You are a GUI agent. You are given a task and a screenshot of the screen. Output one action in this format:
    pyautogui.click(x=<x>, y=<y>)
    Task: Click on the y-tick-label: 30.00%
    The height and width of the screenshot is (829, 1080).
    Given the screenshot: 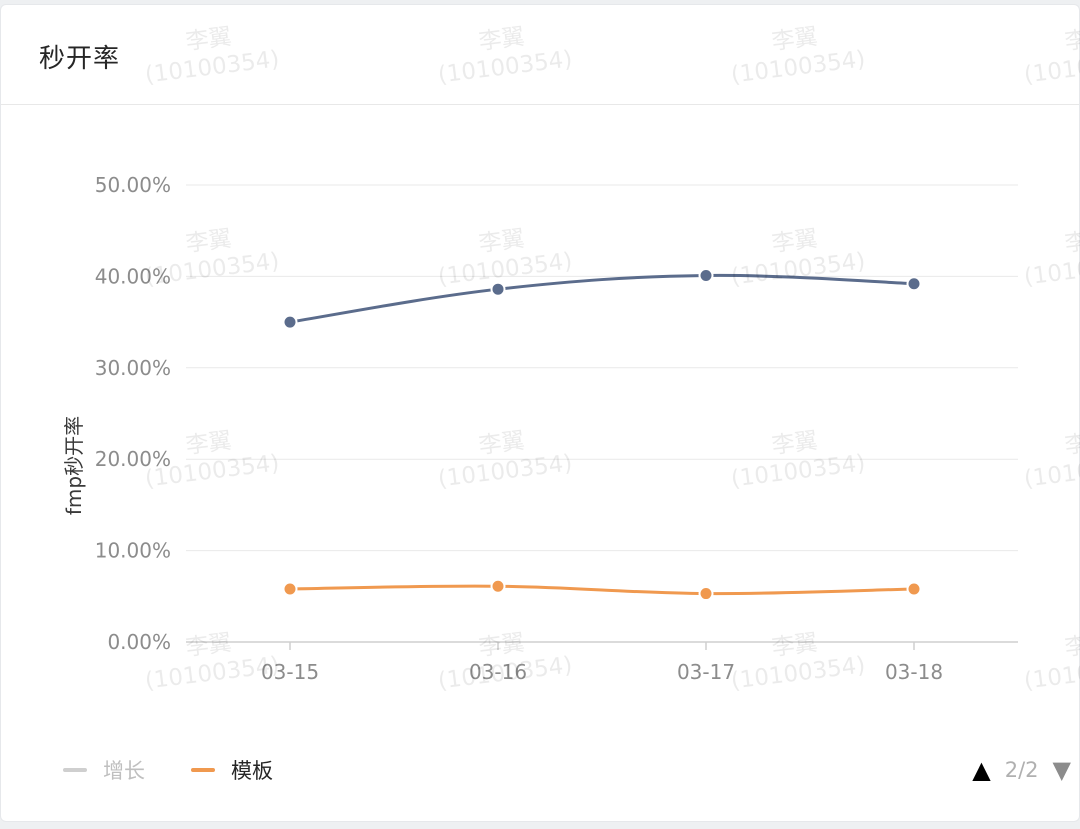 What is the action you would take?
    pyautogui.click(x=133, y=368)
    